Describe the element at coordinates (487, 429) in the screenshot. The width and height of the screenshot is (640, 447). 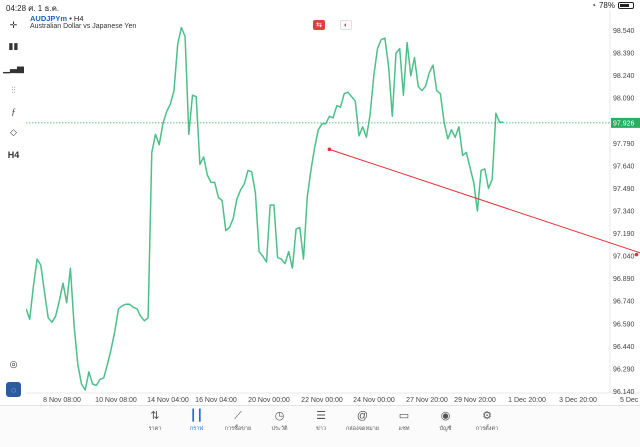
I see `tab-label: การตั้งค่า` at that location.